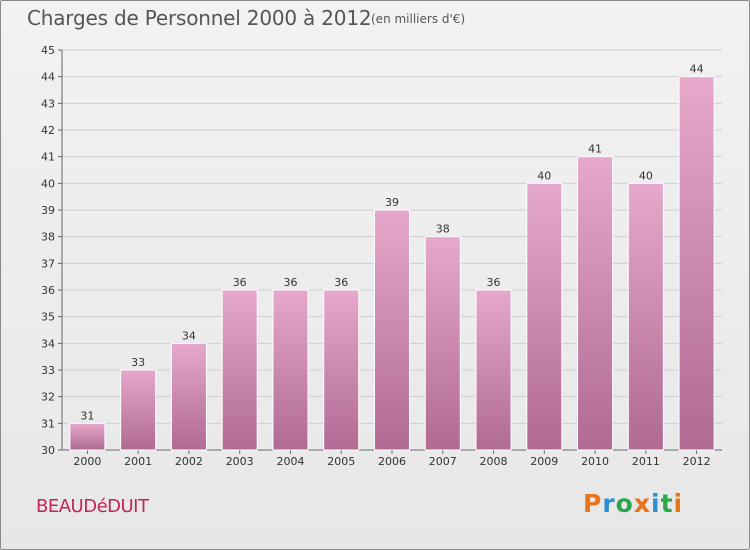 This screenshot has height=550, width=750. What do you see at coordinates (48, 370) in the screenshot?
I see `y-tick-label: 33` at bounding box center [48, 370].